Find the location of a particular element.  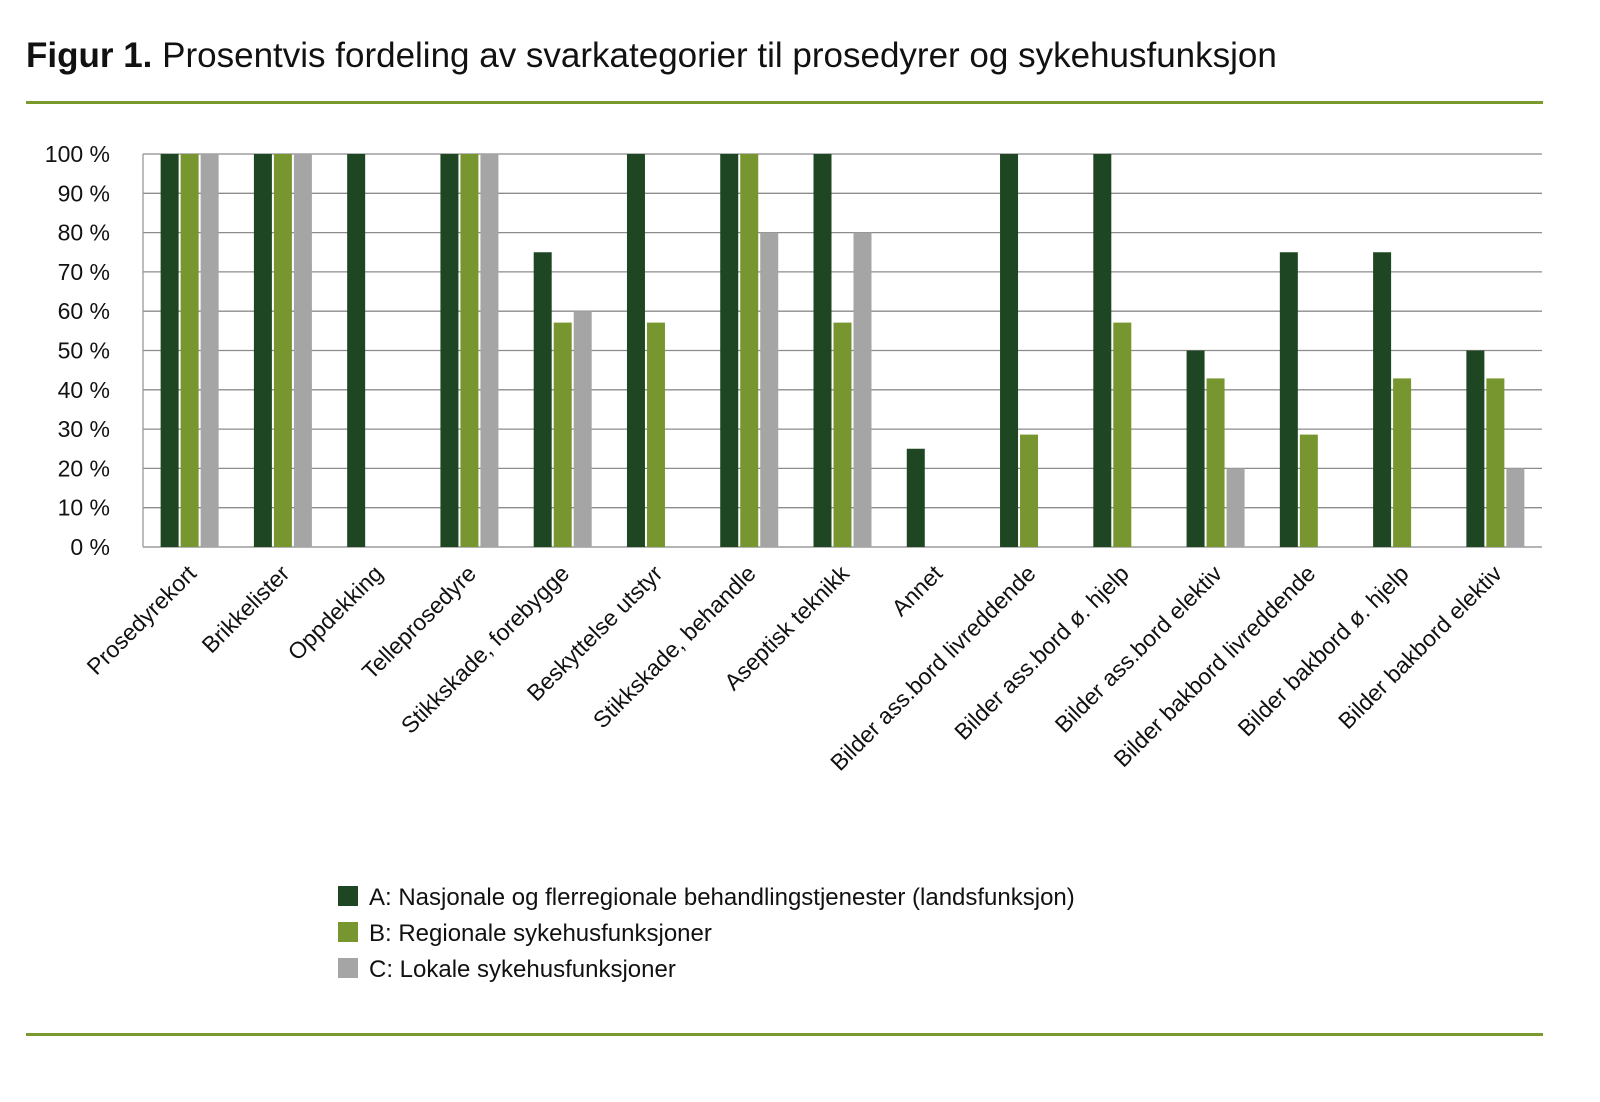

category-label: Bilder bakbord elektiv is located at coordinates (1420, 647).